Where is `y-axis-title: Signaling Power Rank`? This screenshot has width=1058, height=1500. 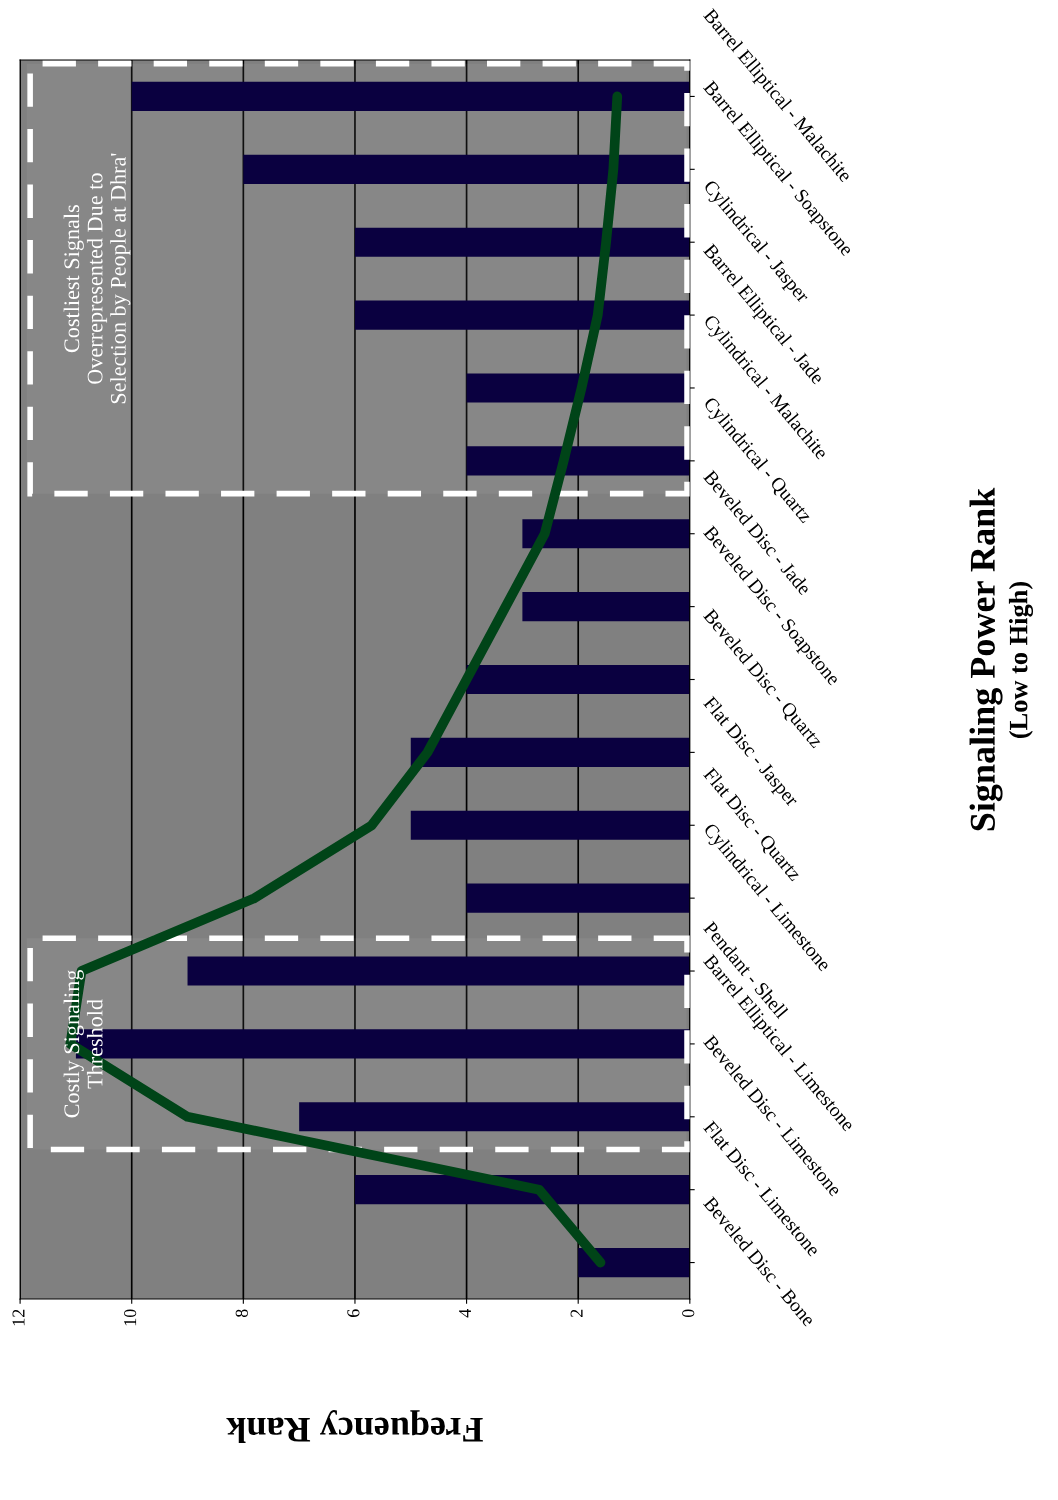 y-axis-title: Signaling Power Rank is located at coordinates (986, 659).